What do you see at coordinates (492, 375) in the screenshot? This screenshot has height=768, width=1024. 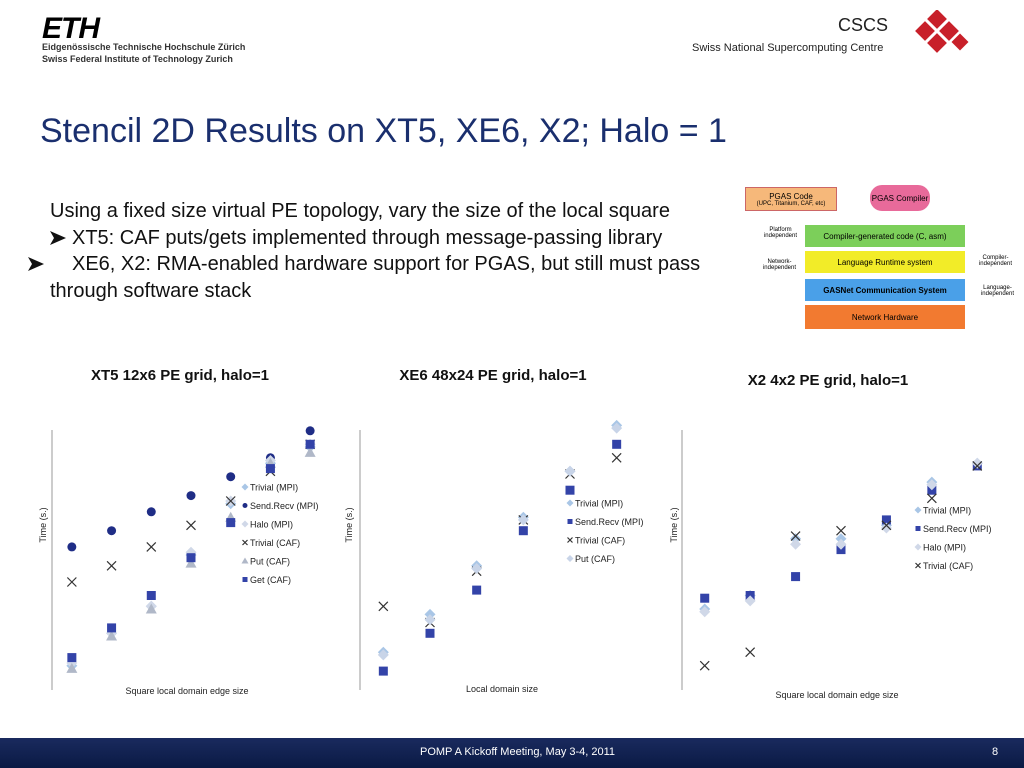 I see `chart-title: XE6 48x24 PE grid, halo=1` at bounding box center [492, 375].